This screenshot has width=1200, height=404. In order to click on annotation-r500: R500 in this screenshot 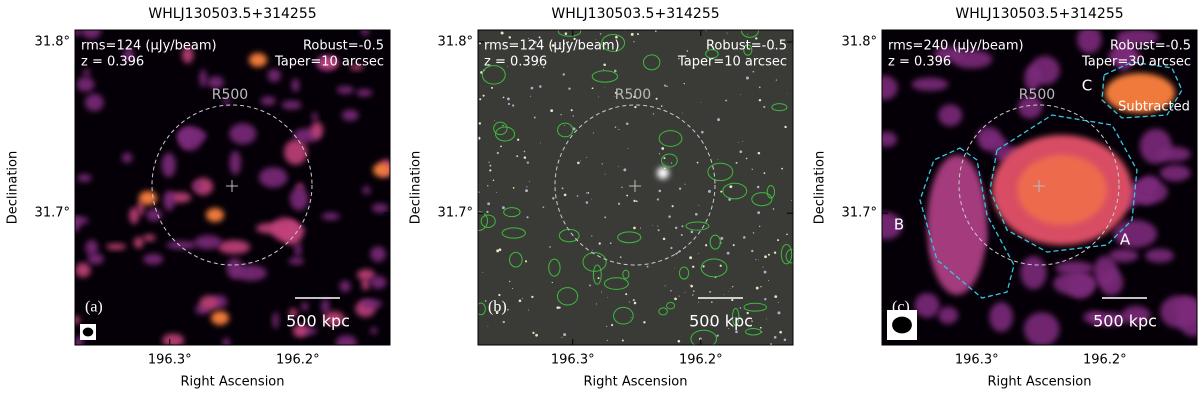, I will do `click(633, 95)`.